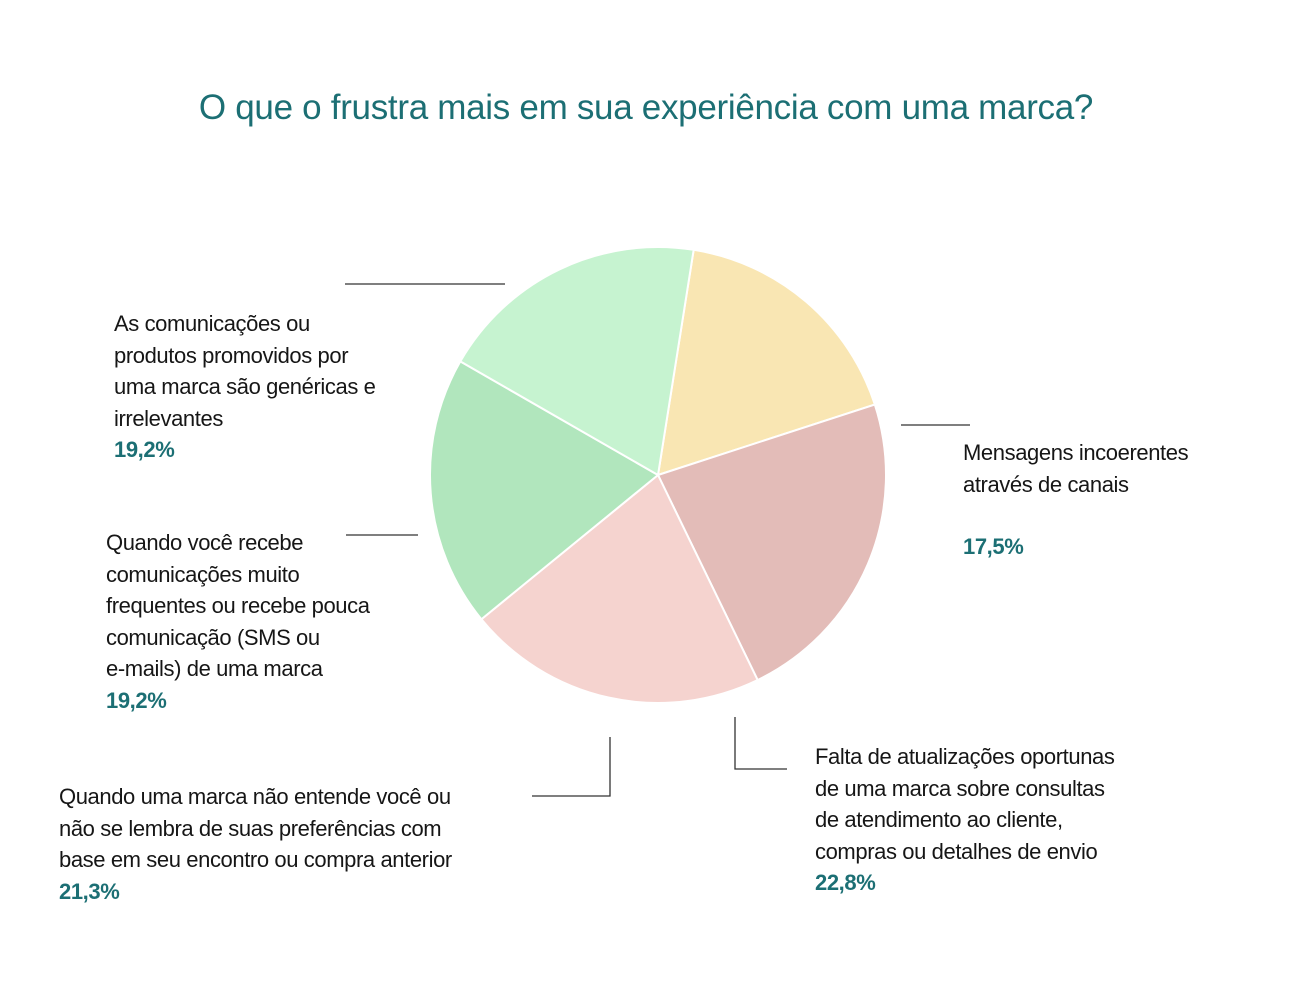  What do you see at coordinates (1076, 468) in the screenshot?
I see `slice-label: Mensagens incoerentes através de canais` at bounding box center [1076, 468].